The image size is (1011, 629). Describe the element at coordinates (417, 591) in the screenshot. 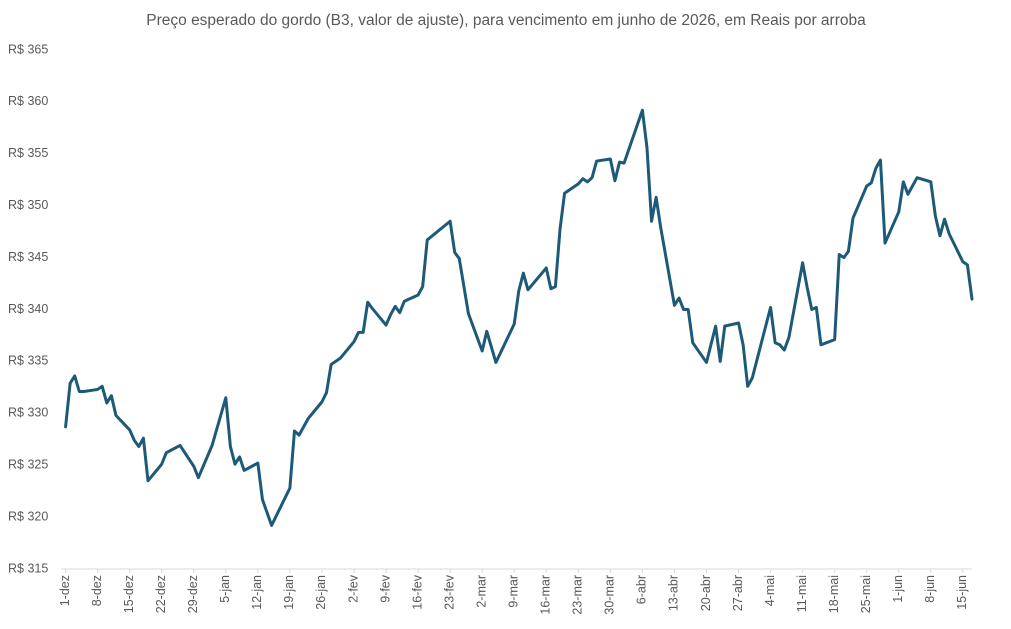

I see `x-tick-label: 16-fev` at that location.